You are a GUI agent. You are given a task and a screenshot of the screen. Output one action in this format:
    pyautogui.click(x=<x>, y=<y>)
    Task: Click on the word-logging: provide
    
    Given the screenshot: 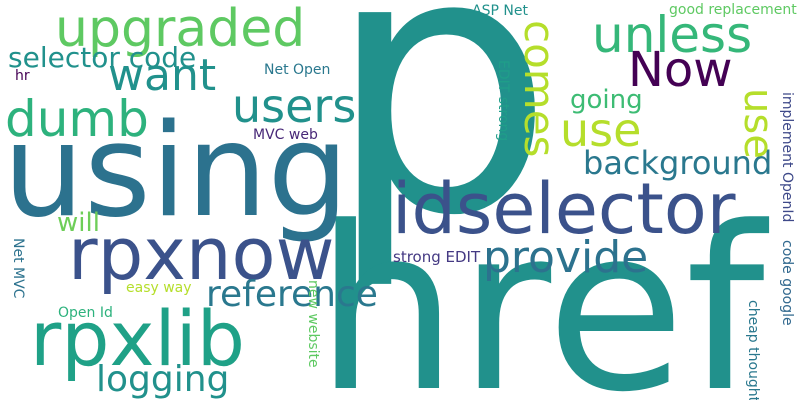 What is the action you would take?
    pyautogui.click(x=566, y=257)
    